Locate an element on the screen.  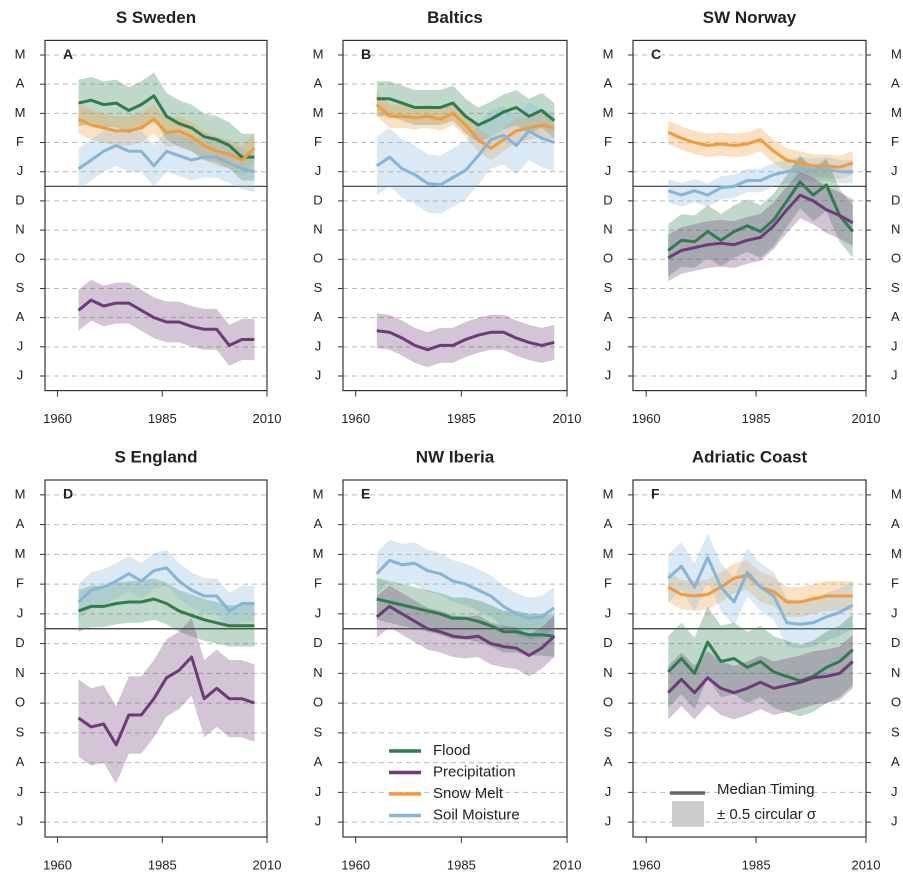
panel-title: S England is located at coordinates (155, 456).